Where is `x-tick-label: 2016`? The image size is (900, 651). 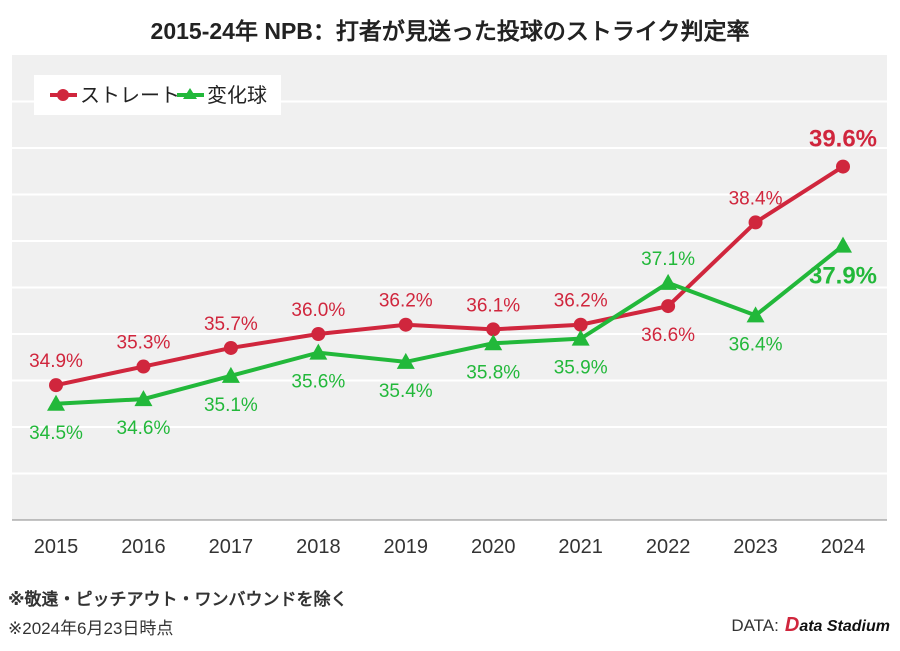
x-tick-label: 2016 is located at coordinates (143, 547).